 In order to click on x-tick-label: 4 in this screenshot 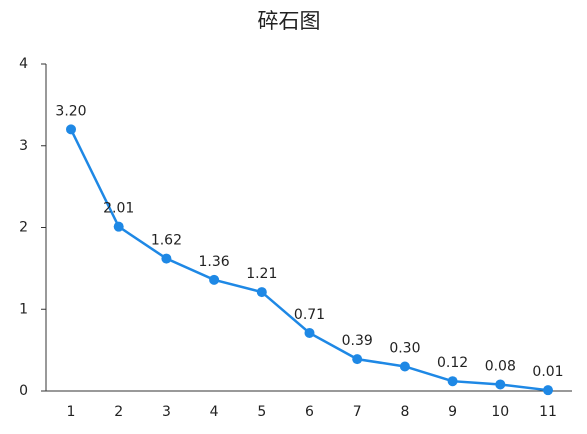, I will do `click(214, 412)`.